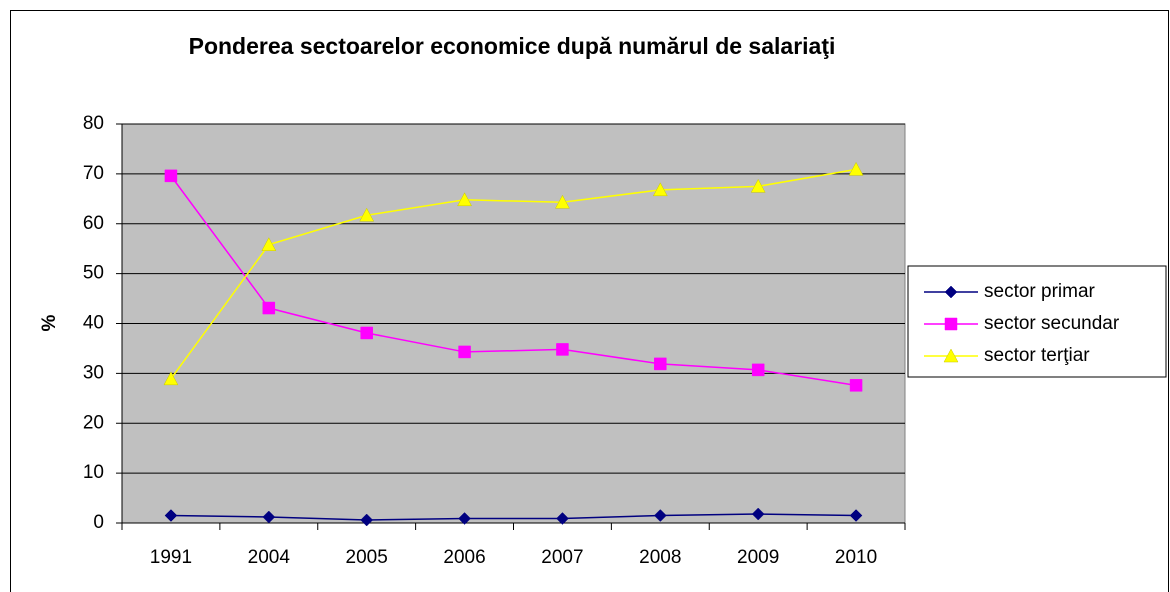 The height and width of the screenshot is (592, 1170). What do you see at coordinates (269, 557) in the screenshot?
I see `x-tick-label: 2004` at bounding box center [269, 557].